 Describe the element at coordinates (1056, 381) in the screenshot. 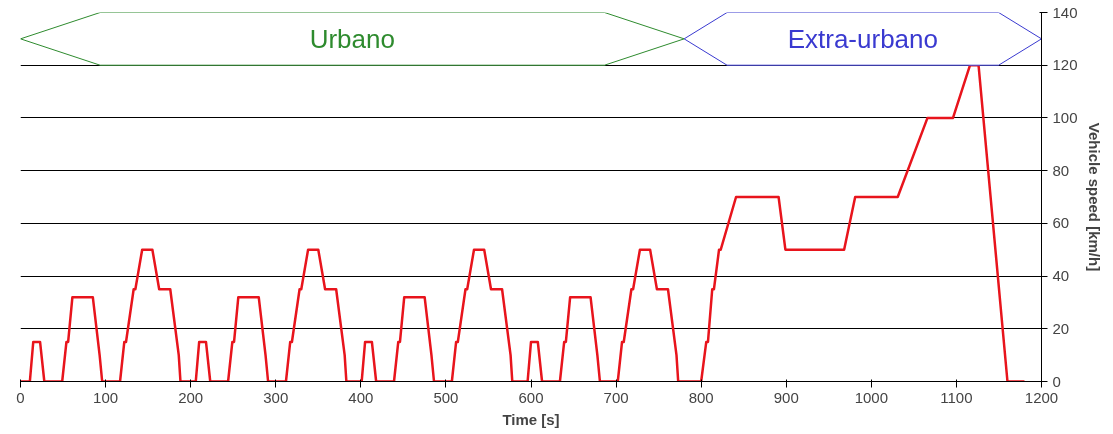

I see `y-tick-label: 0` at that location.